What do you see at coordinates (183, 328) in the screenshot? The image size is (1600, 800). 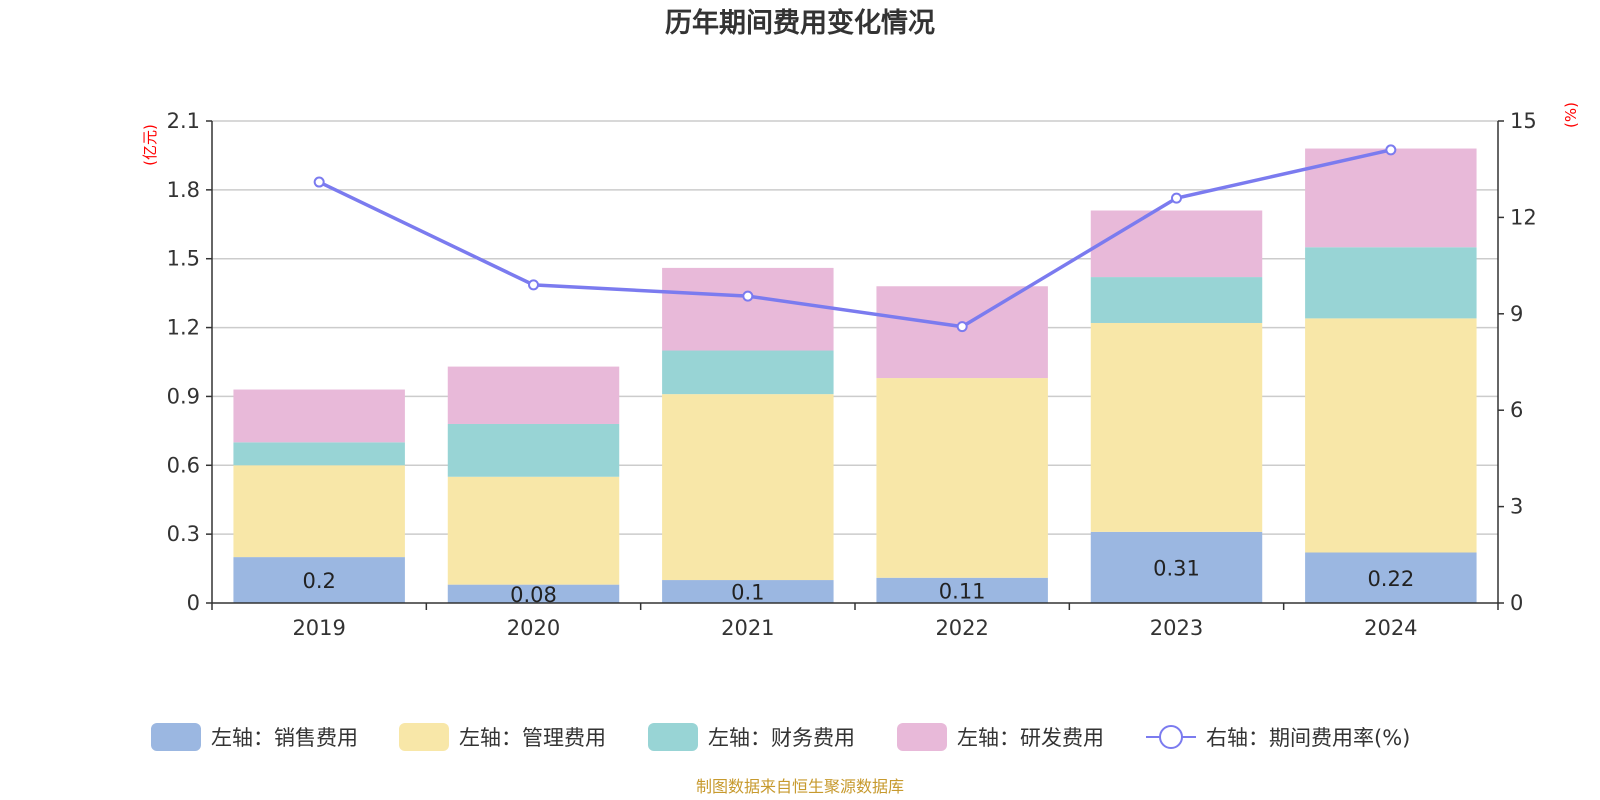 I see `left-axis-tick-label: 1.2` at bounding box center [183, 328].